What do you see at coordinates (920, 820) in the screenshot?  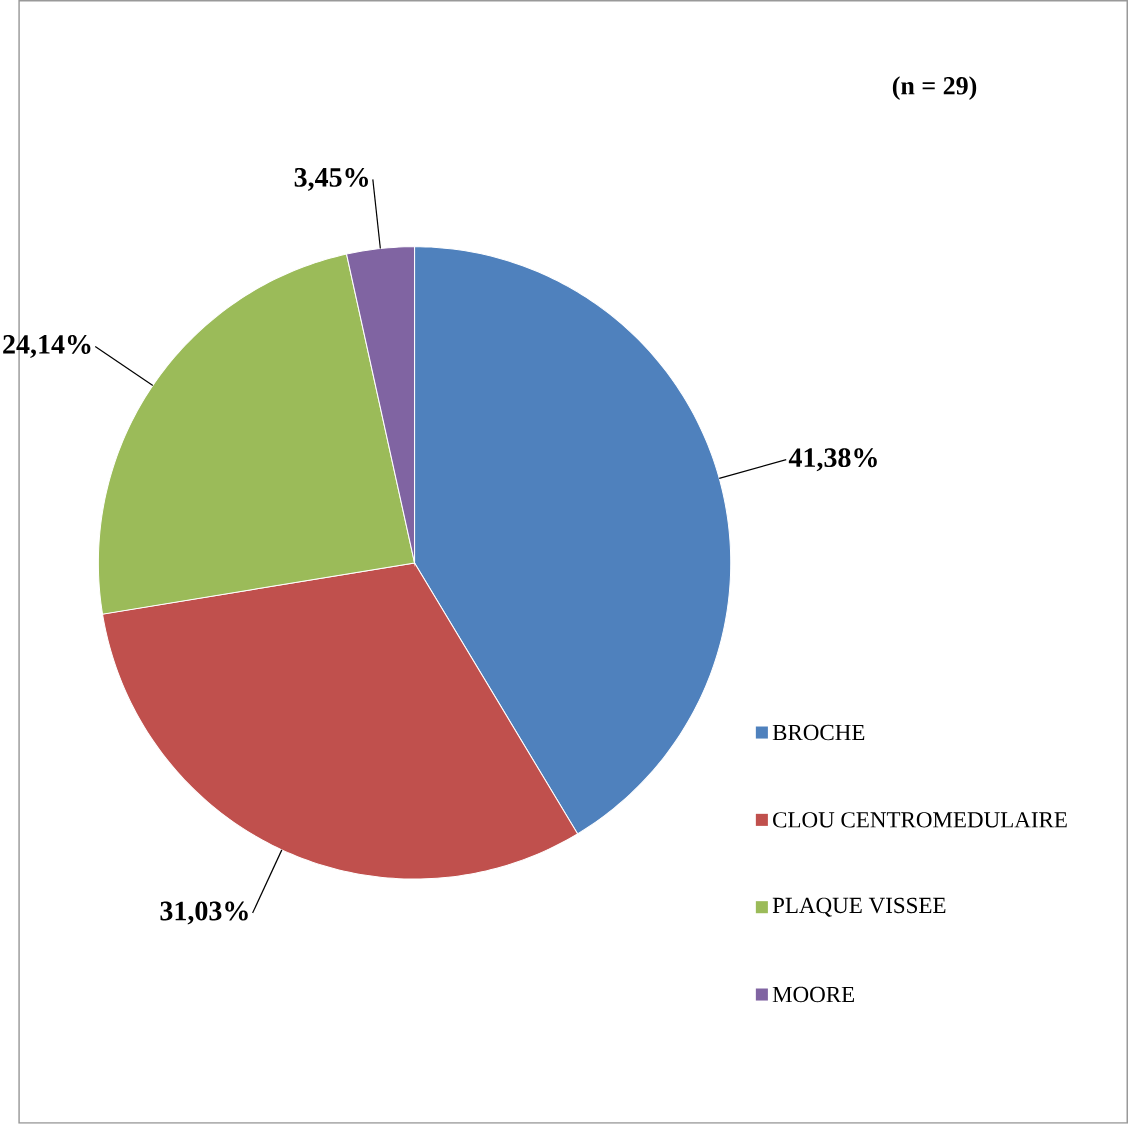 I see `legend-label: CLOU CENTROMEDULAIRE` at bounding box center [920, 820].